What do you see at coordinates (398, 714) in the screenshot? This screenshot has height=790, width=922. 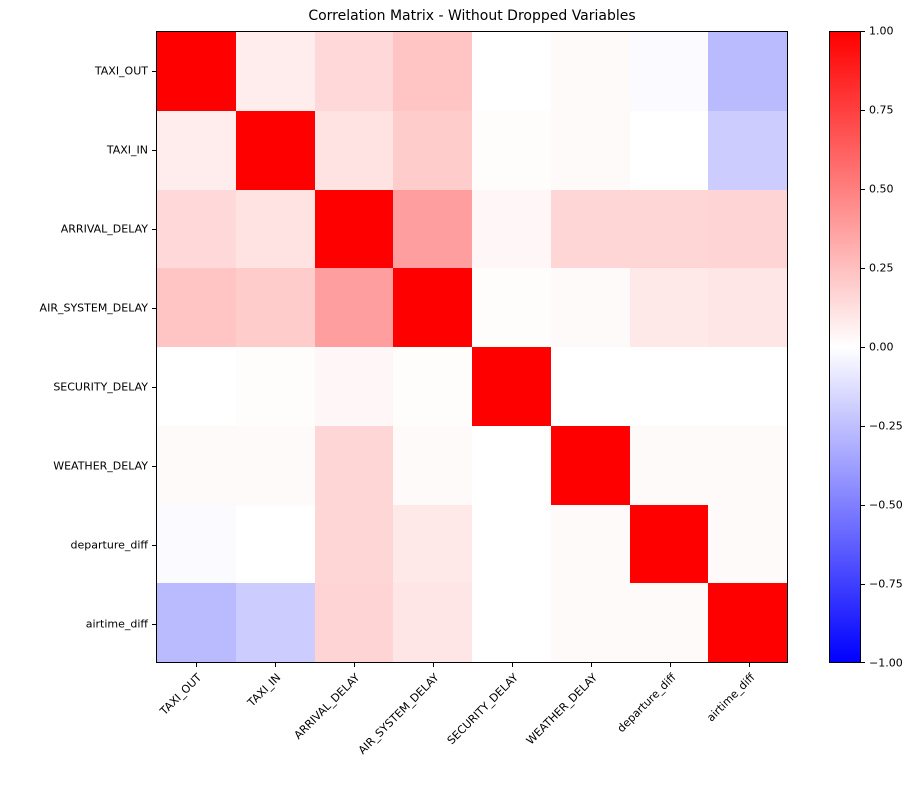 I see `x-tick-label: AIR_SYSTEM_DELAY` at bounding box center [398, 714].